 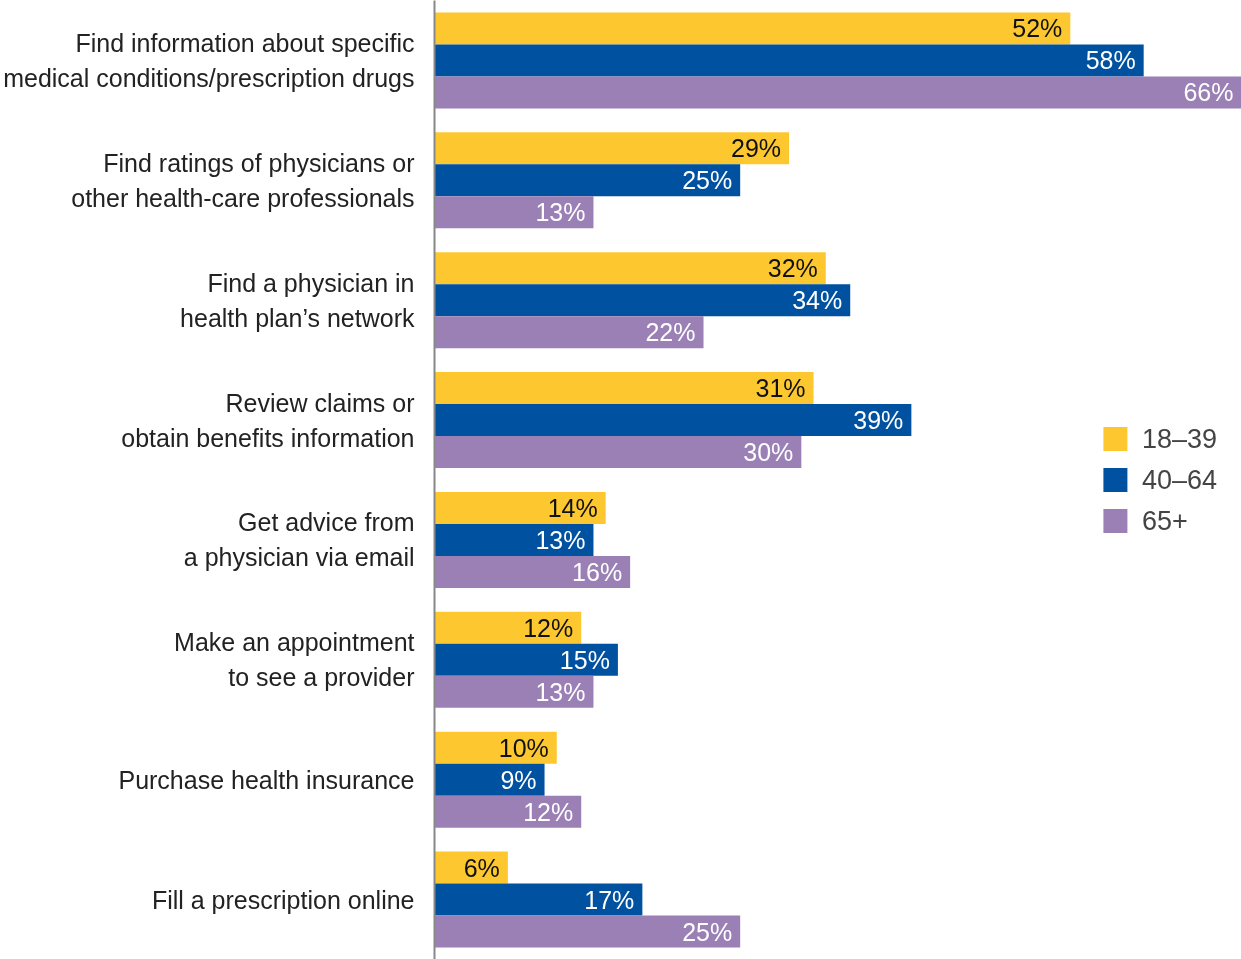 What do you see at coordinates (1179, 479) in the screenshot?
I see `legend-label: 40–64` at bounding box center [1179, 479].